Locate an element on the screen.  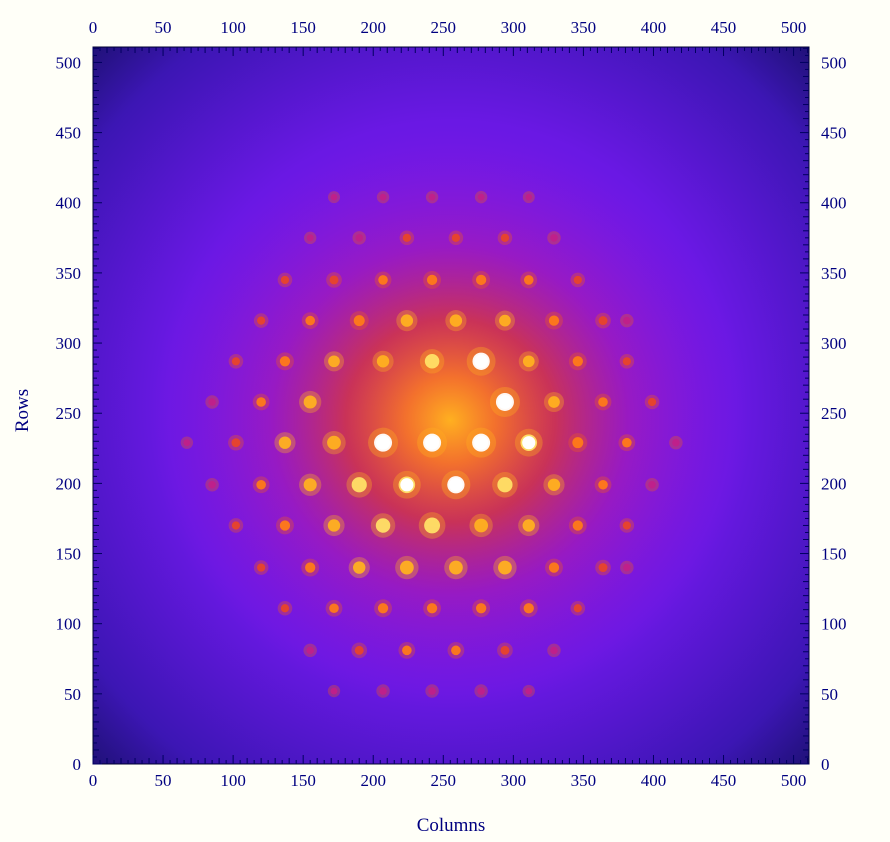
y-axis-left: 0 50 100 150 200 250 300 350 400 450 500 is located at coordinates (79, 410).